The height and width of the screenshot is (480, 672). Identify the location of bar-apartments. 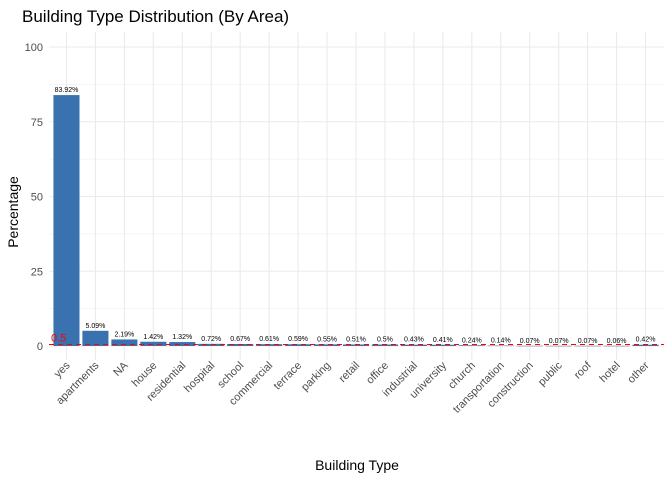
(95, 338).